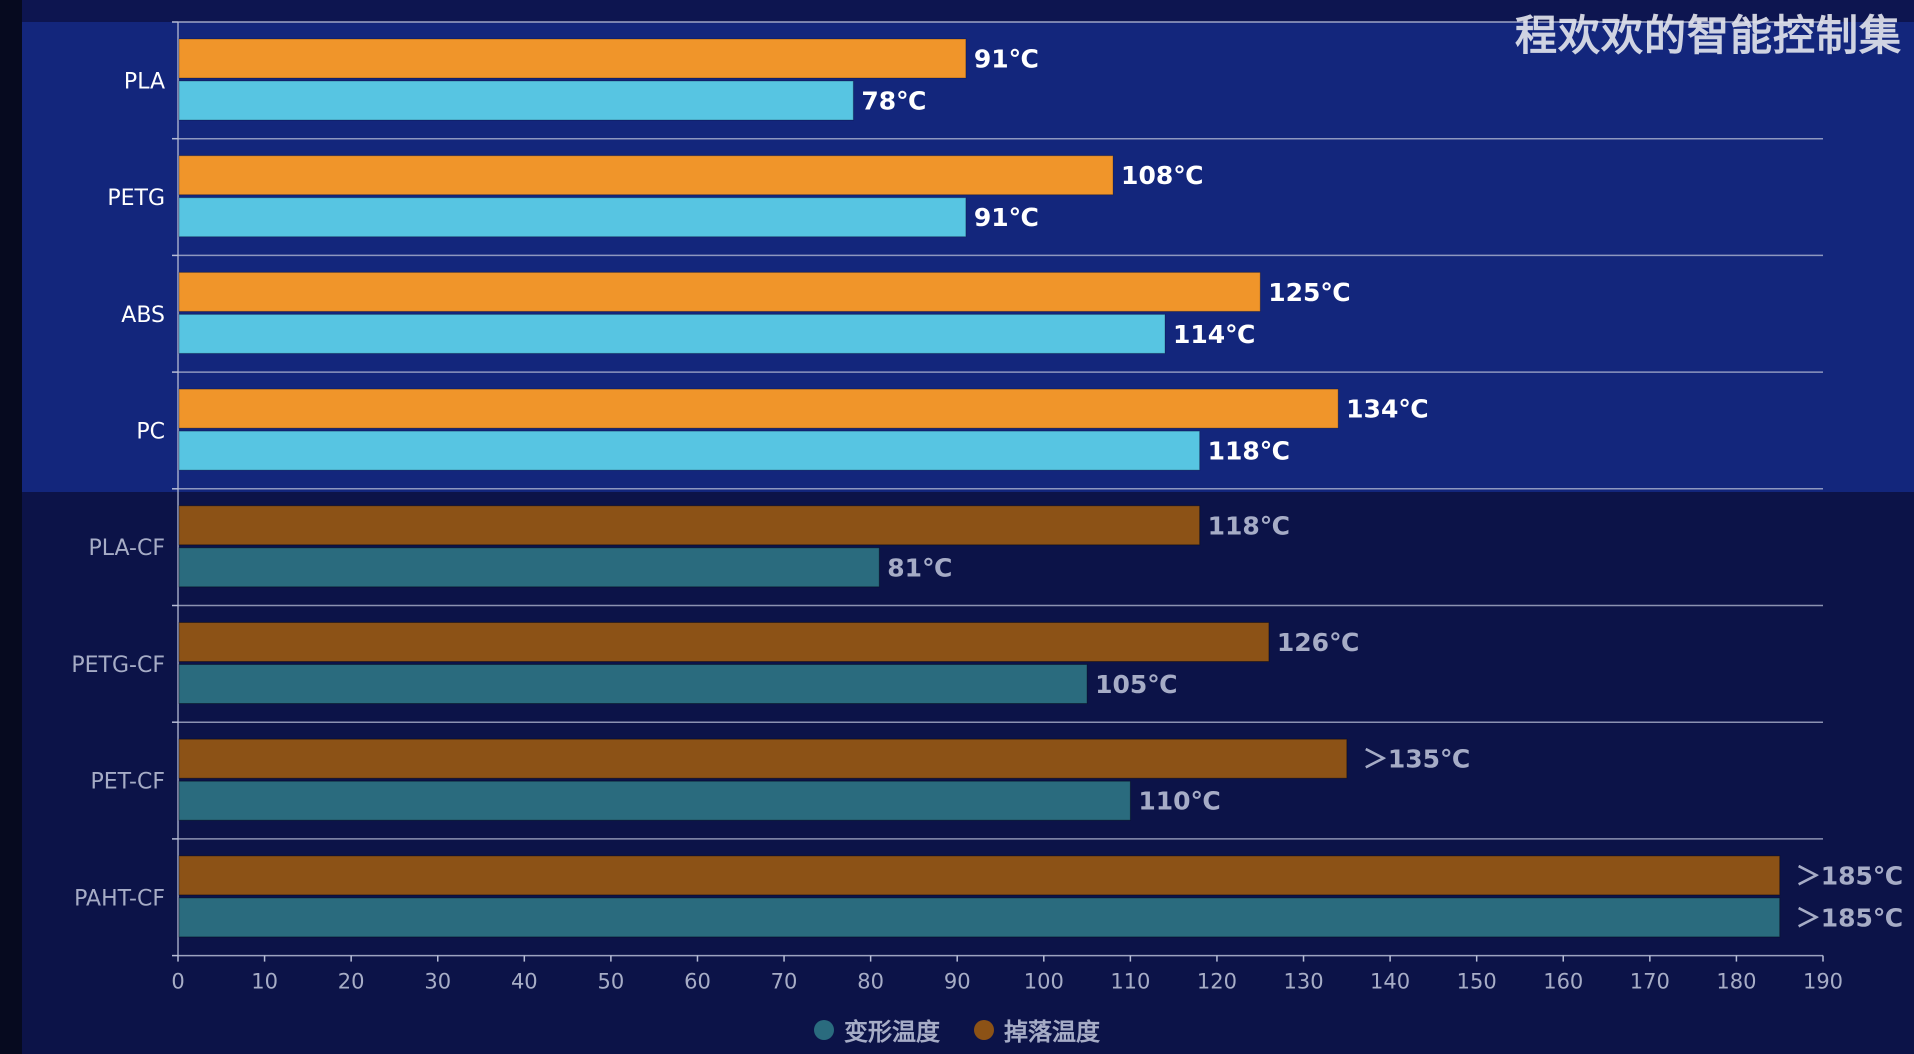  Describe the element at coordinates (1650, 982) in the screenshot. I see `x-tick-label: 170` at that location.